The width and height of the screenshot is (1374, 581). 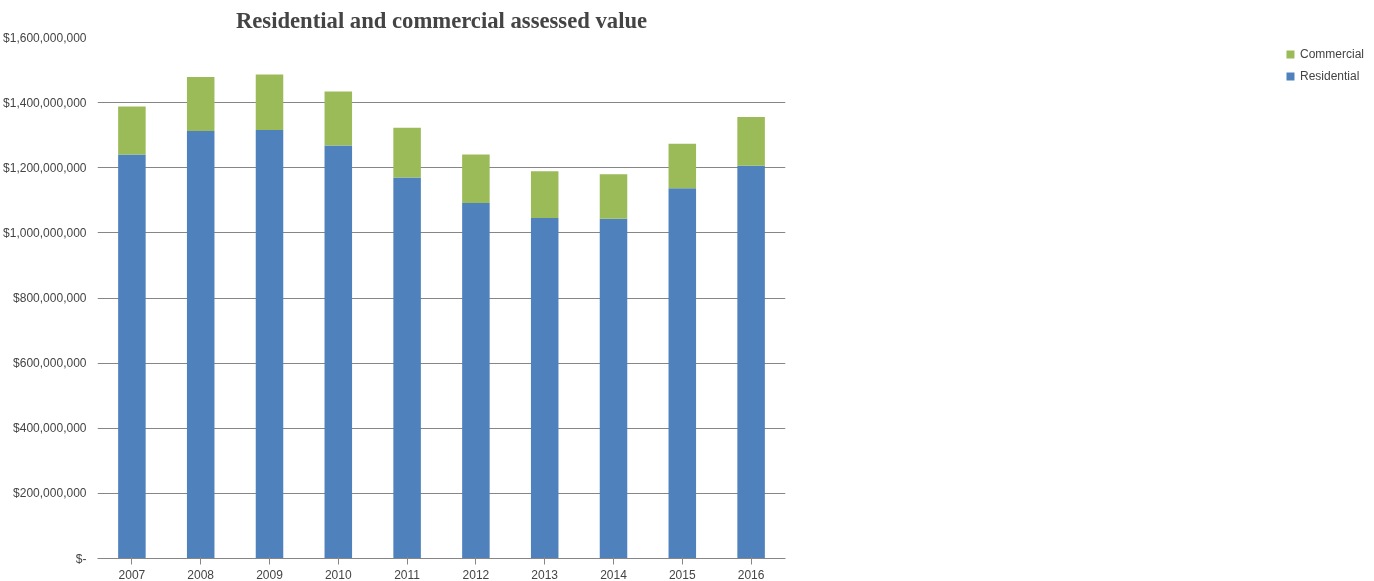 I want to click on x-tick-label: 2008, so click(x=201, y=574).